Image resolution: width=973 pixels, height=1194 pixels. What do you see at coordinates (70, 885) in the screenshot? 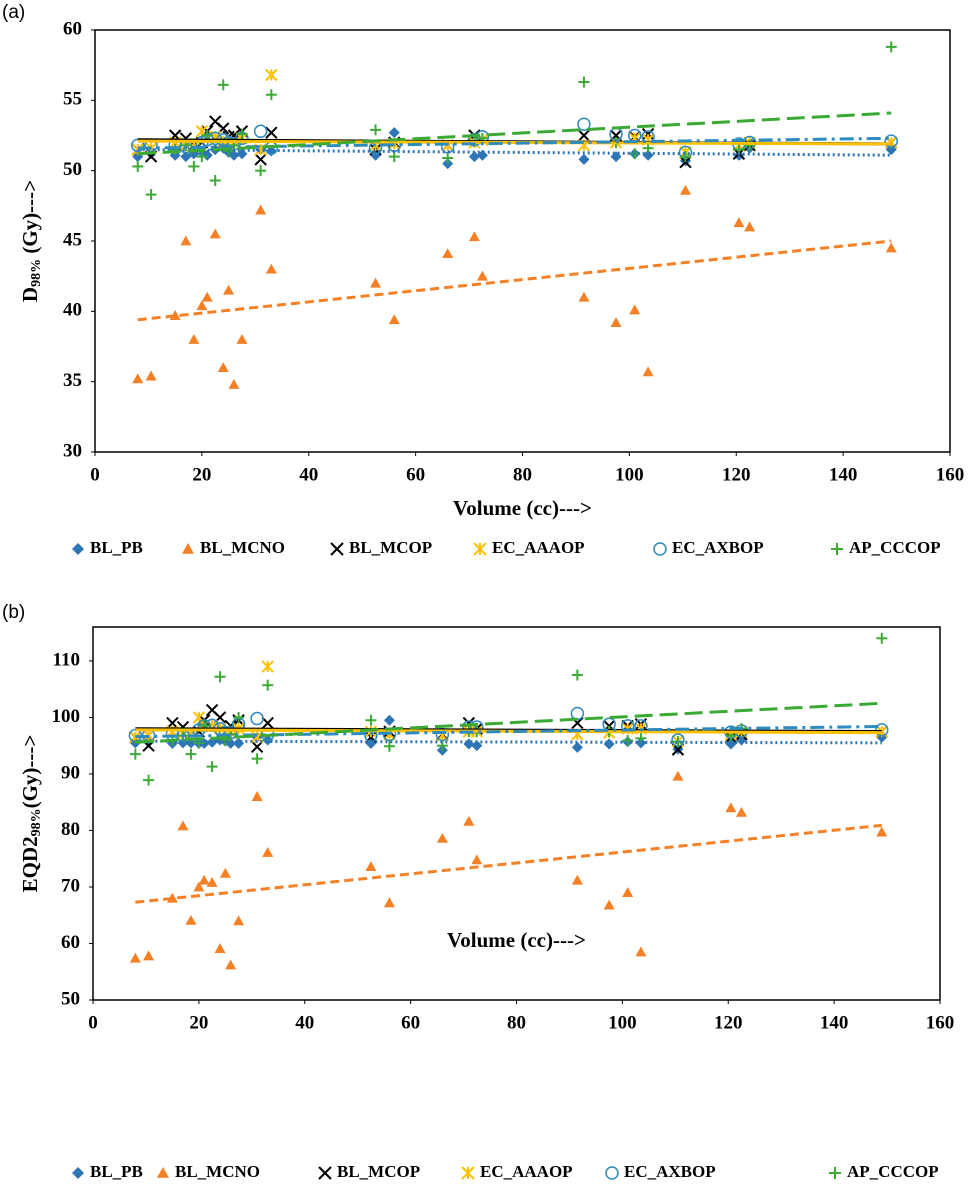
I see `y-tick-label: 70` at bounding box center [70, 885].